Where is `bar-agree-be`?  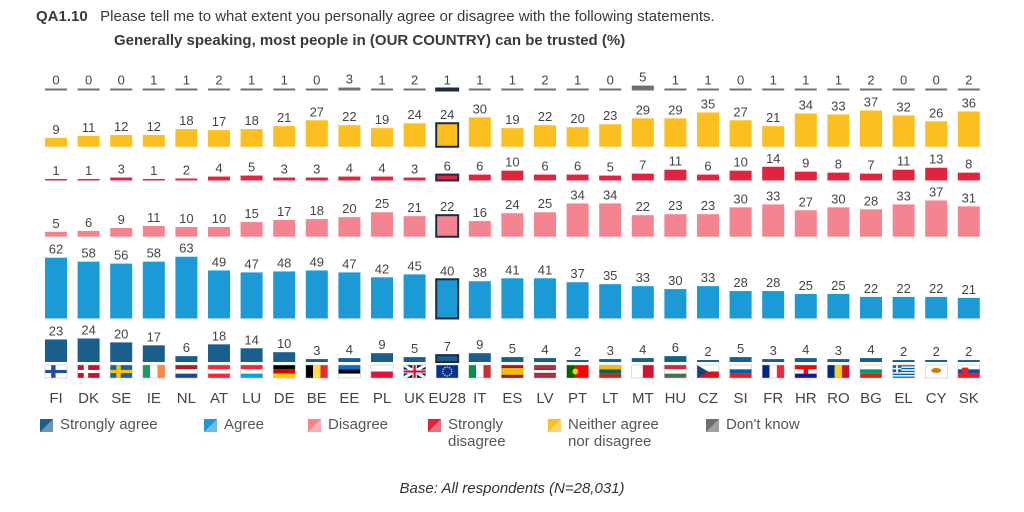
bar-agree-be is located at coordinates (316, 294).